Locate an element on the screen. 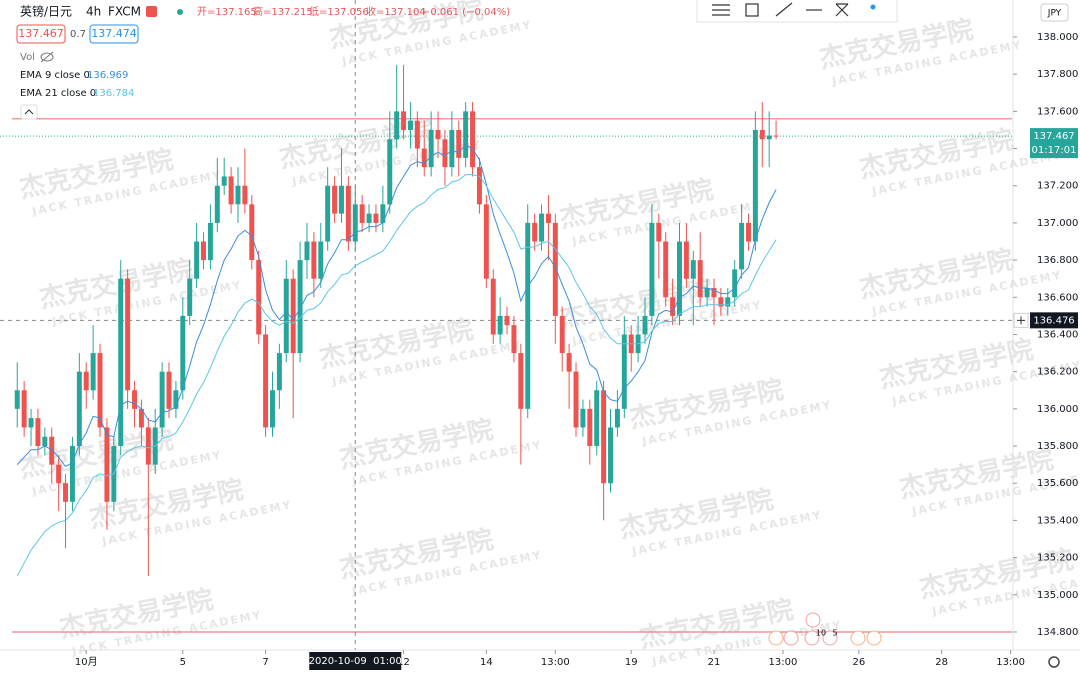 The image size is (1080, 678). x-tick-label: 28 is located at coordinates (941, 662).